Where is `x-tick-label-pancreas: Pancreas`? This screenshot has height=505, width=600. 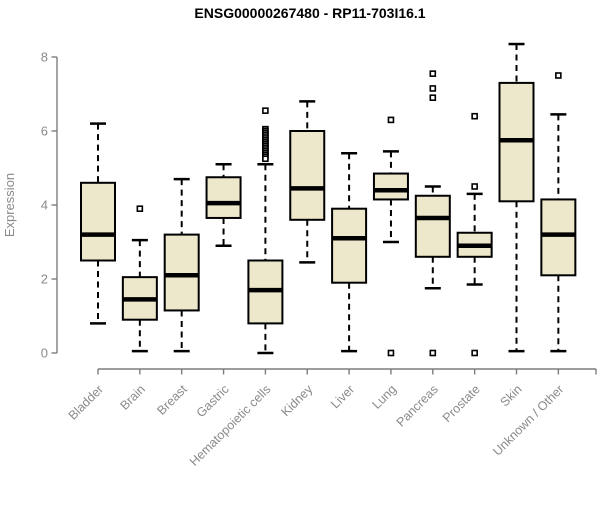 x-tick-label-pancreas: Pancreas is located at coordinates (417, 405).